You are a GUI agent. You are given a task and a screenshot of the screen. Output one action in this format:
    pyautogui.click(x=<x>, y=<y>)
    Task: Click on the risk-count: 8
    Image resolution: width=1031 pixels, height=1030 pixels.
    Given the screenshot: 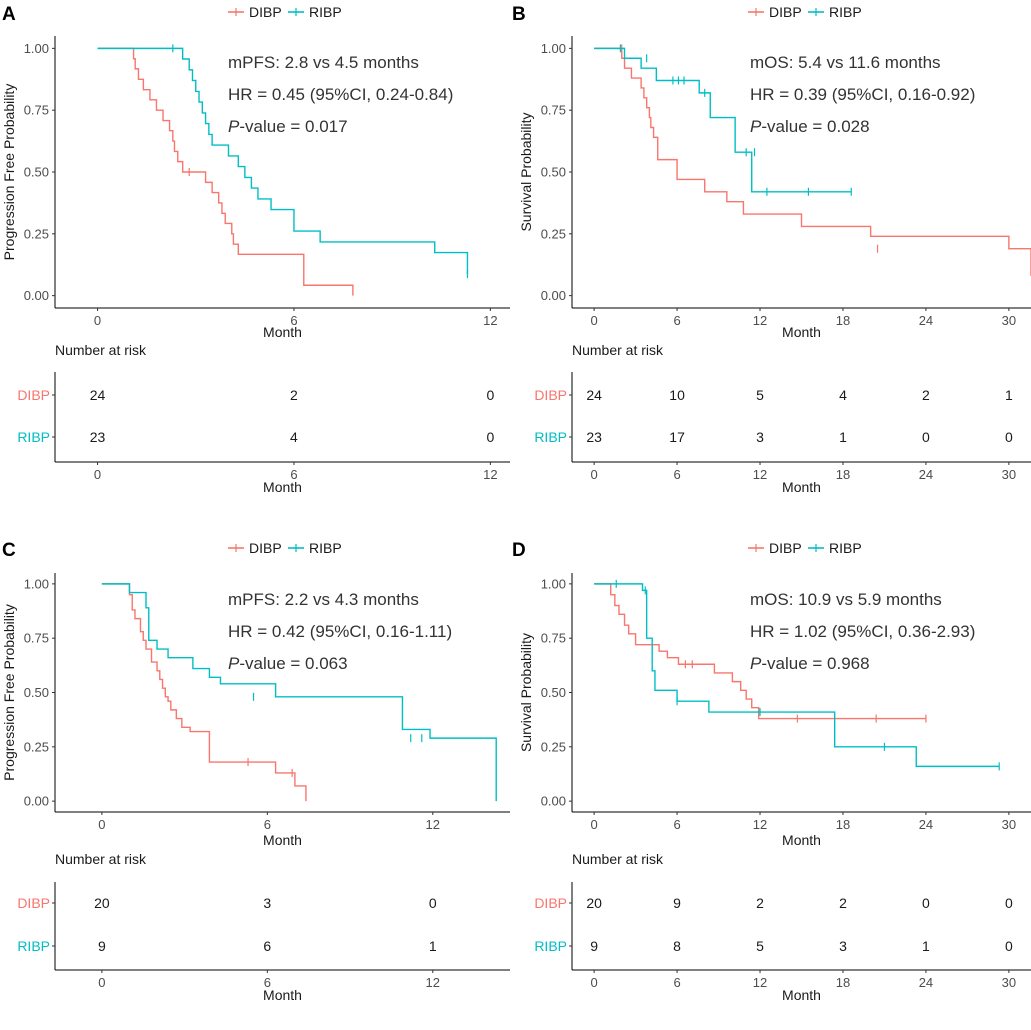 What is the action you would take?
    pyautogui.click(x=677, y=946)
    